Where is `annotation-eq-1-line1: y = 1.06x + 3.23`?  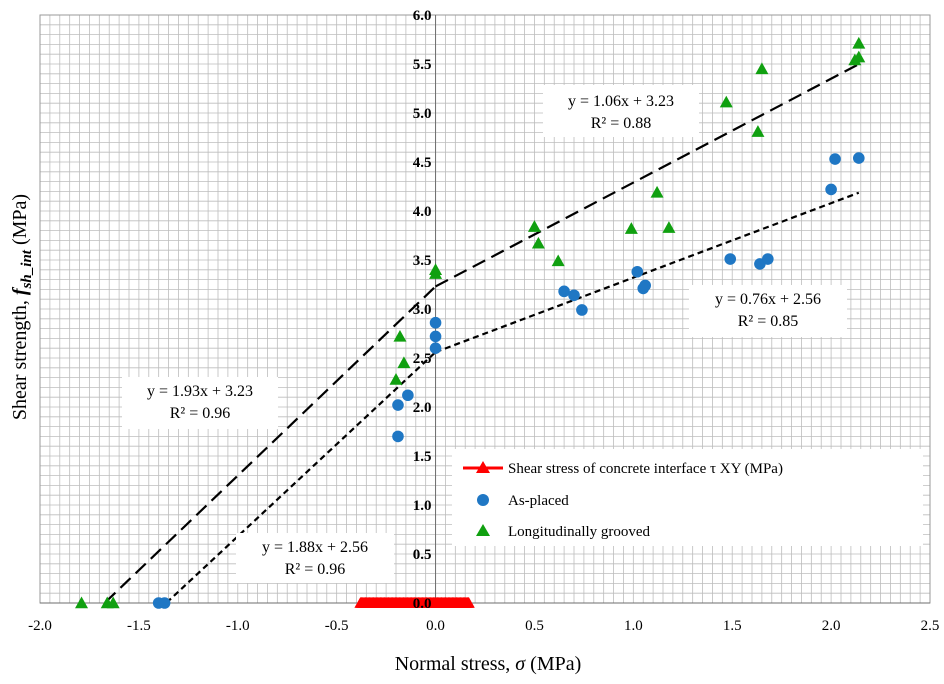
annotation-eq-1-line1: y = 1.06x + 3.23 is located at coordinates (621, 101).